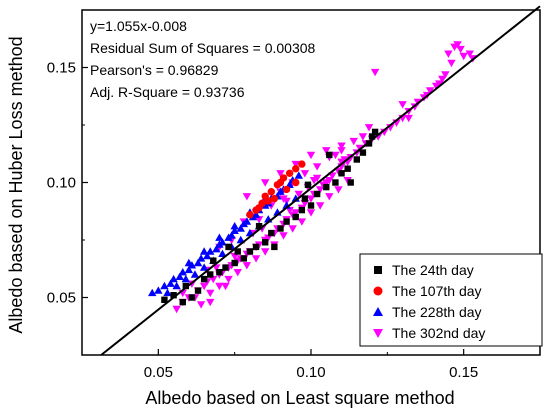 The image size is (550, 416). Describe the element at coordinates (61, 68) in the screenshot. I see `y-tick-label: 0.15` at that location.